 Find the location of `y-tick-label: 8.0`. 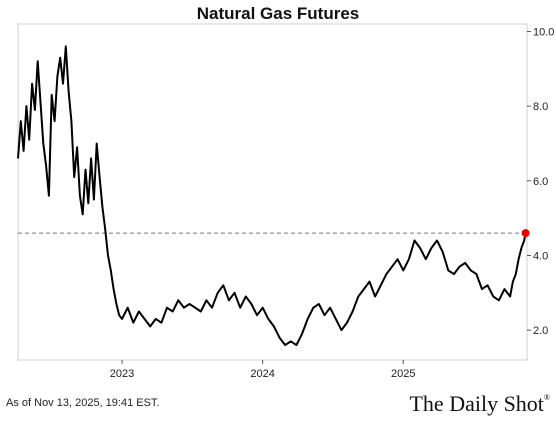

y-tick-label: 8.0 is located at coordinates (540, 107).